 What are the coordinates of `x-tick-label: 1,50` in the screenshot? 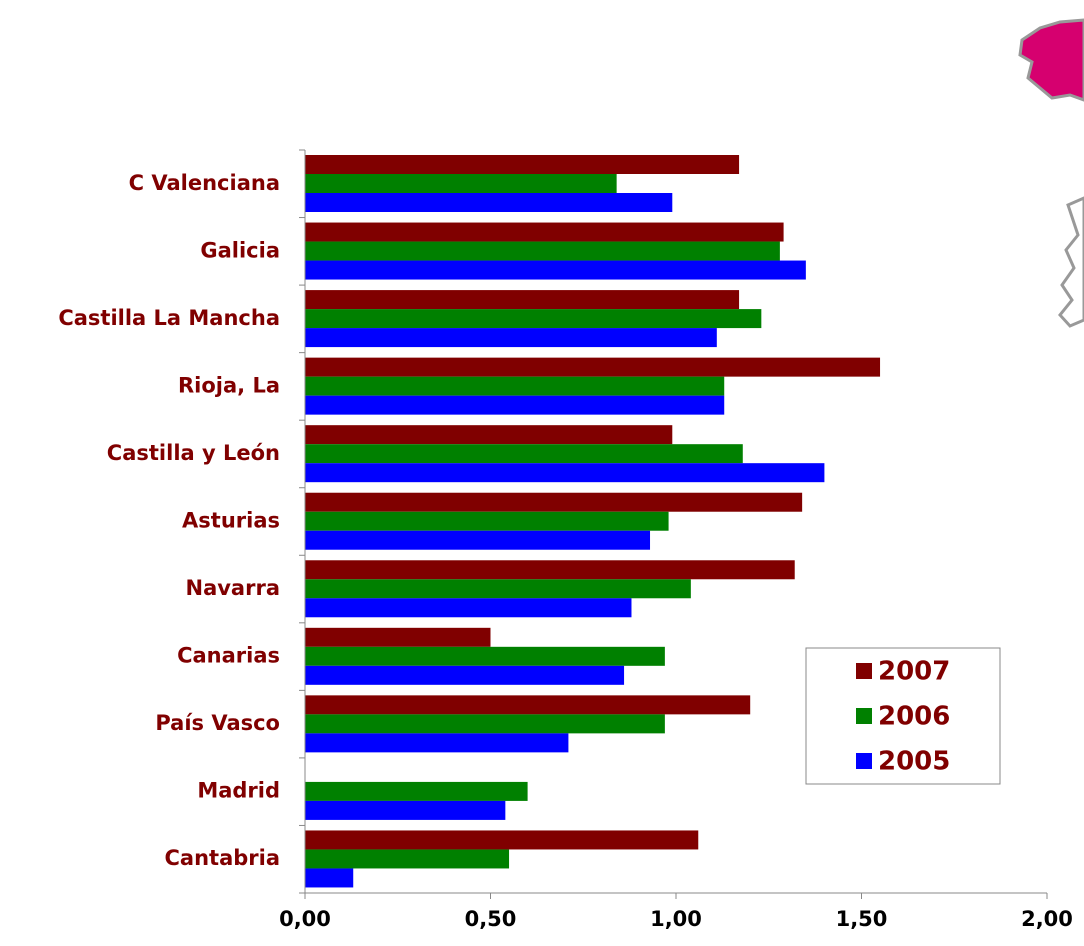 It's located at (862, 919).